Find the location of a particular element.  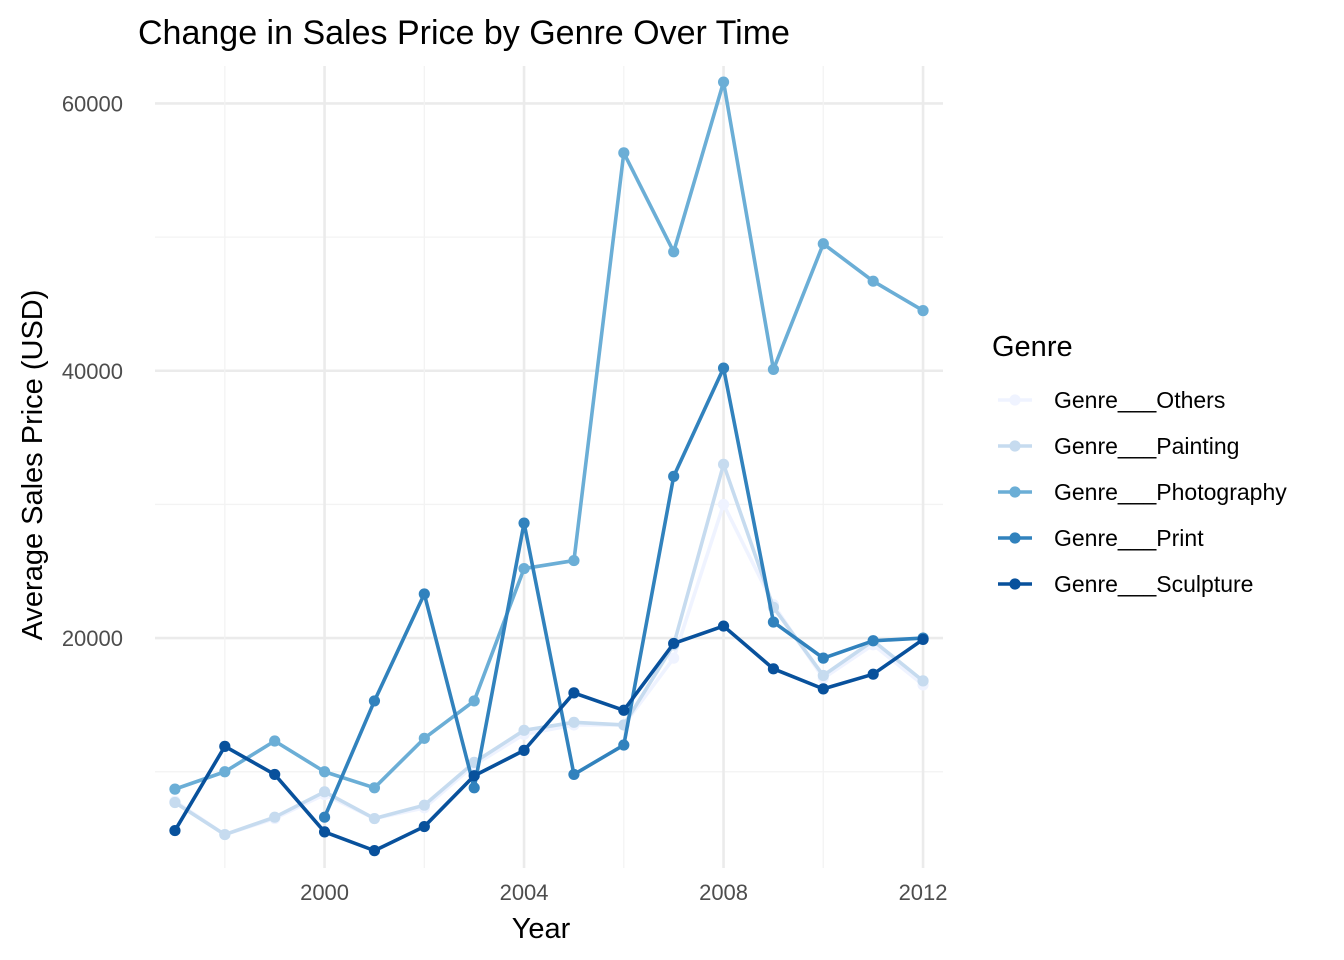

series-line is located at coordinates (549, 738).